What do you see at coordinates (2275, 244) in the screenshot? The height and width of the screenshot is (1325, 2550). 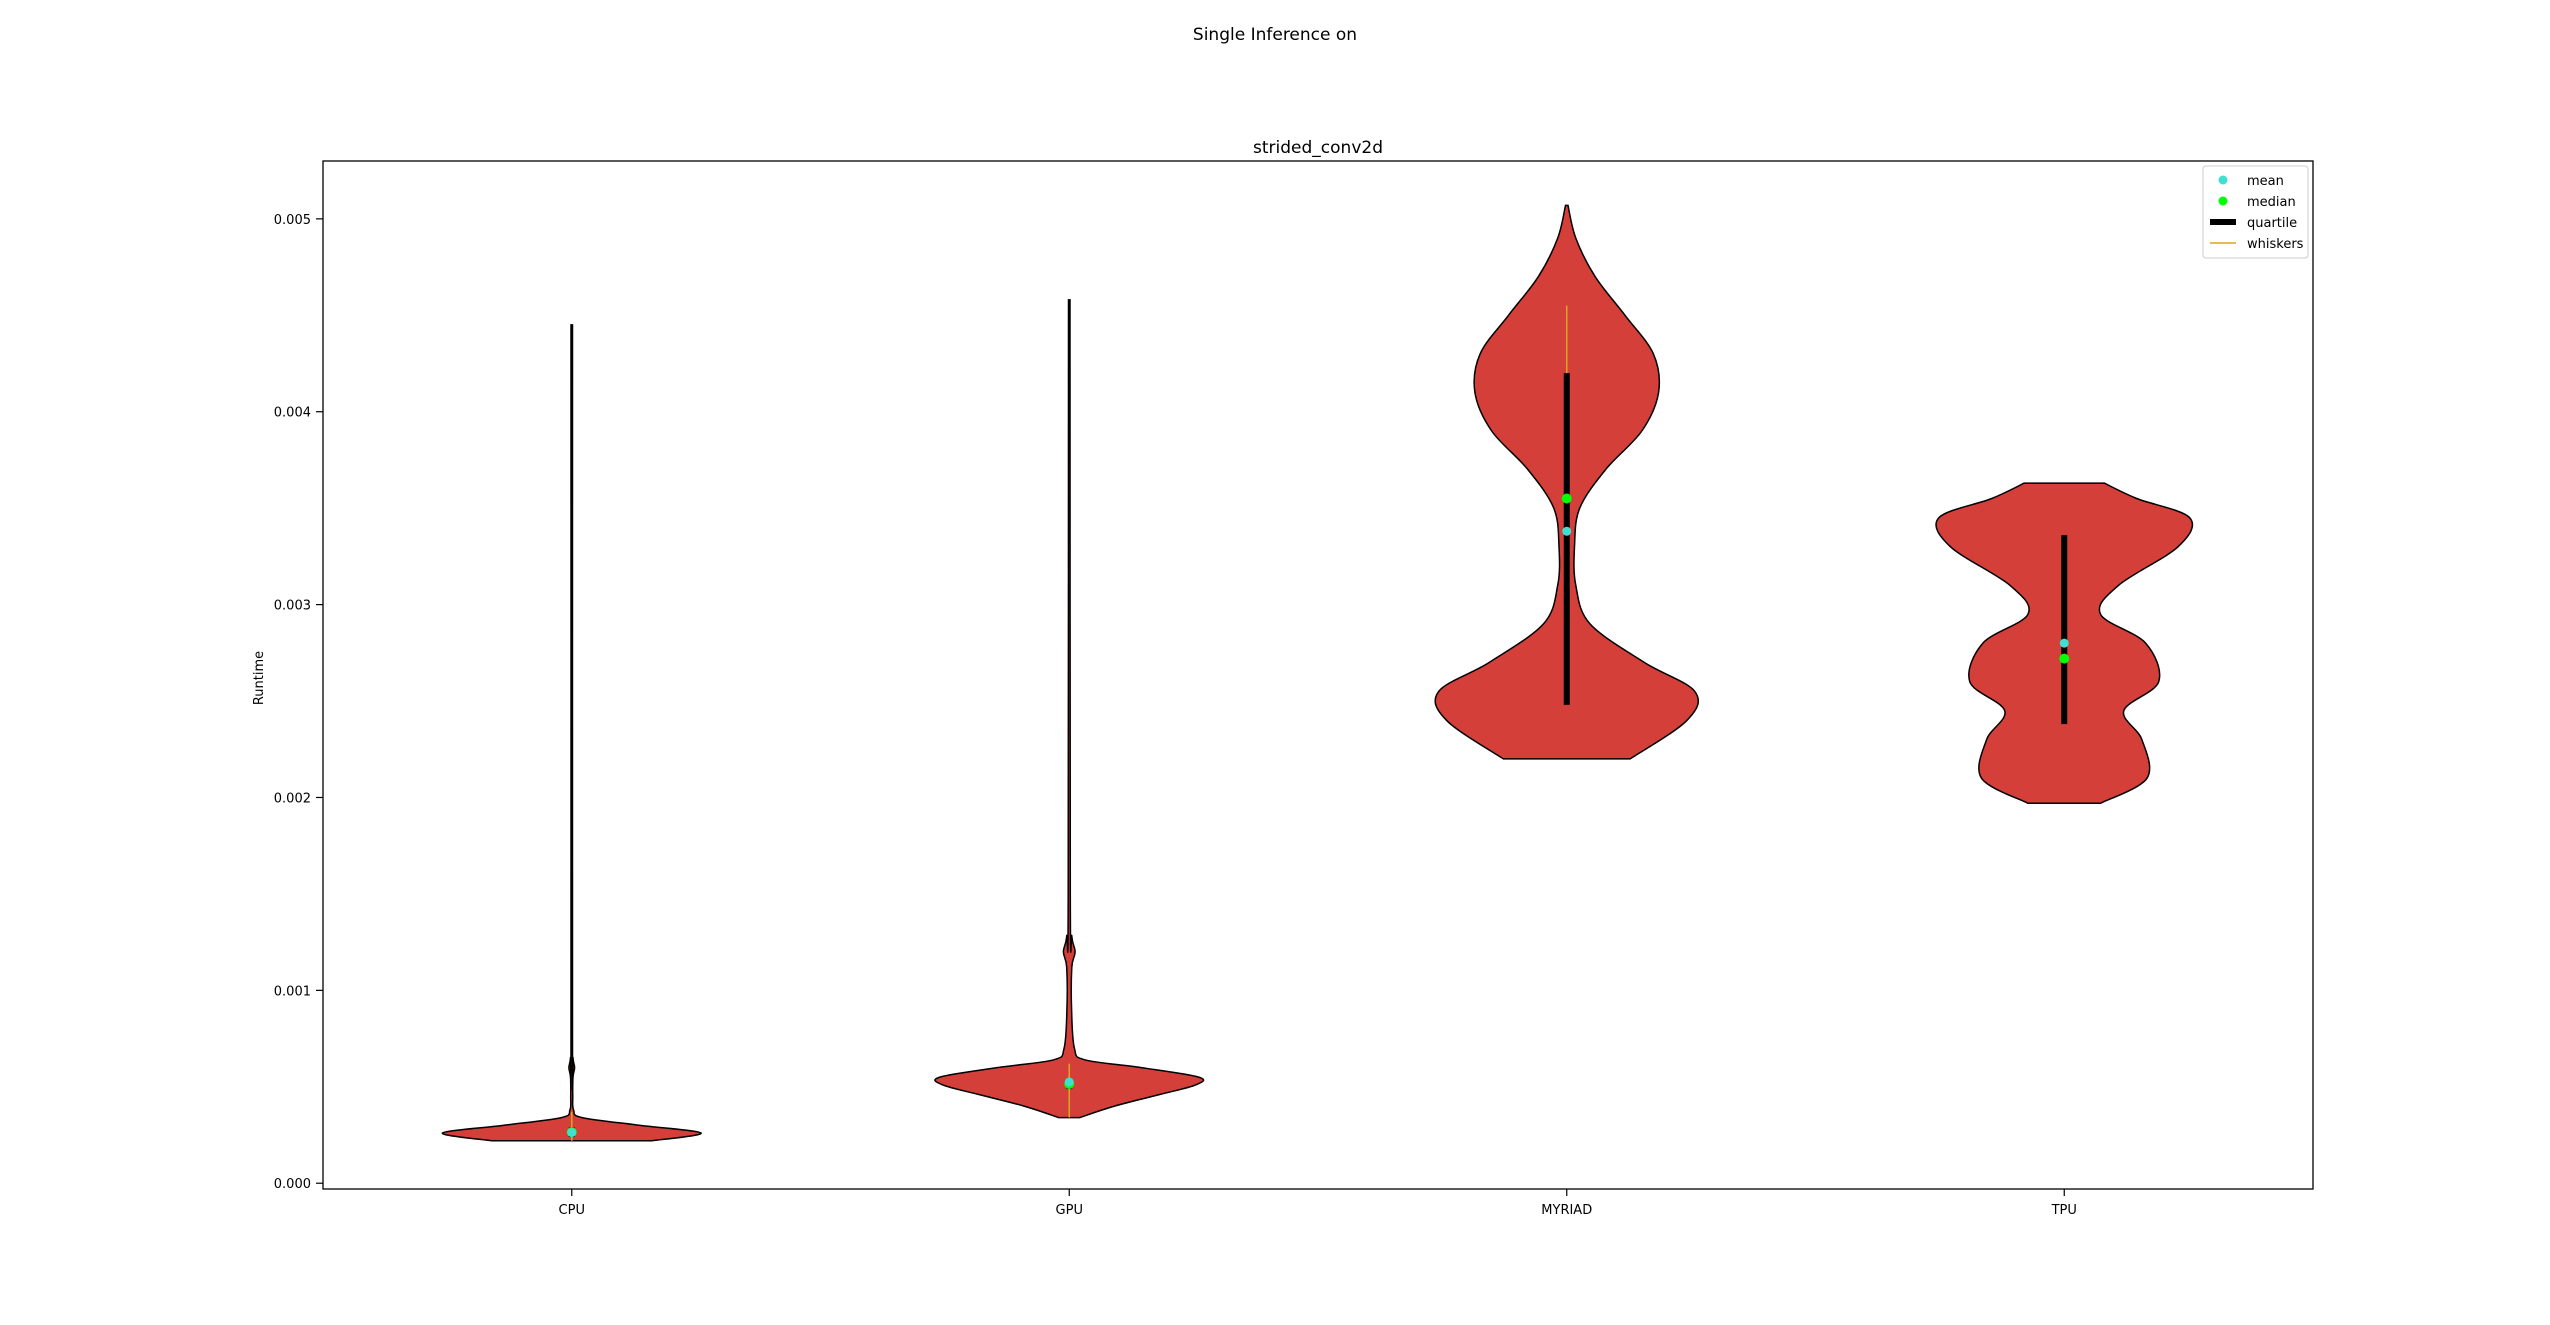 I see `legend-label-whiskers: whiskers` at bounding box center [2275, 244].